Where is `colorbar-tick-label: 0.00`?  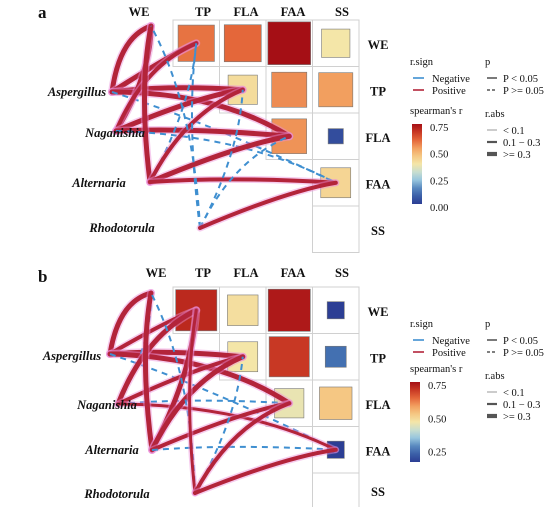 colorbar-tick-label: 0.00 is located at coordinates (439, 208).